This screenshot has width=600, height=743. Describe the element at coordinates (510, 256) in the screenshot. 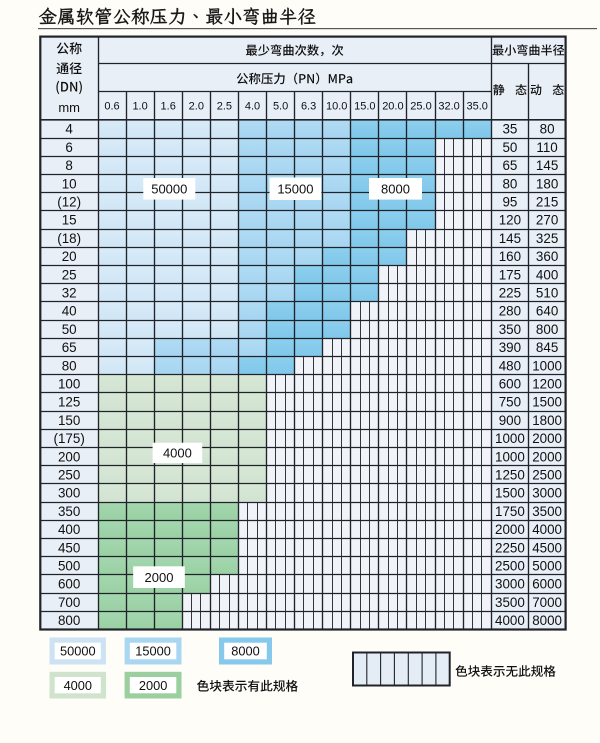

I see `svg-text: 160` at that location.